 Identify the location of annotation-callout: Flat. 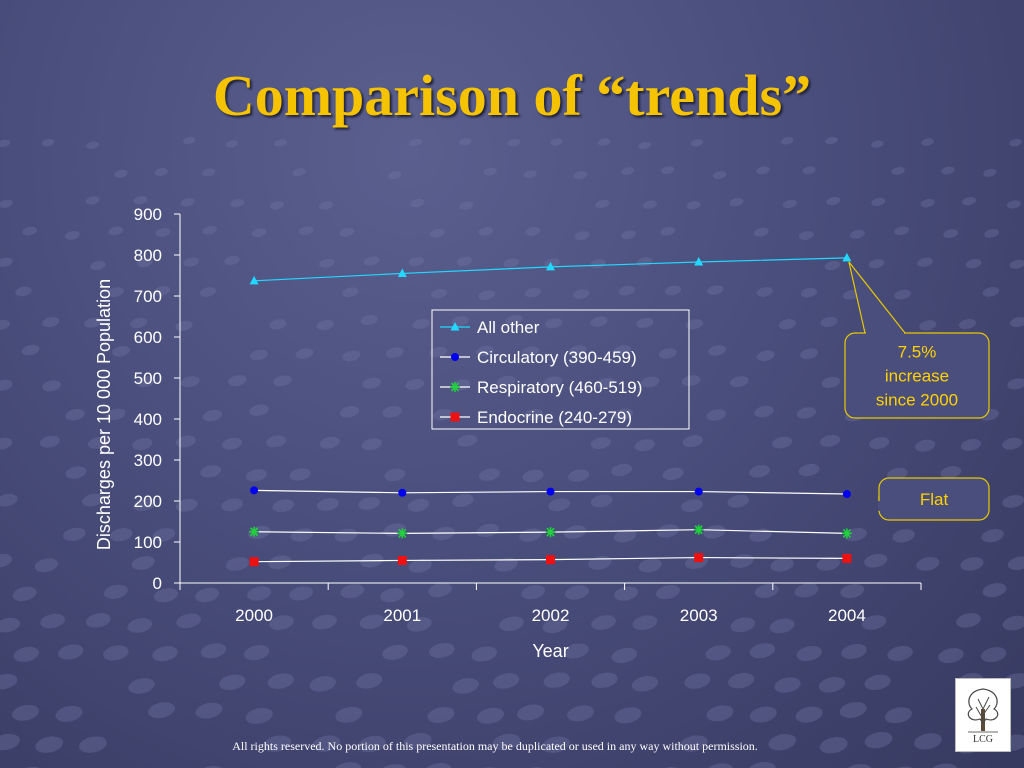
(934, 499).